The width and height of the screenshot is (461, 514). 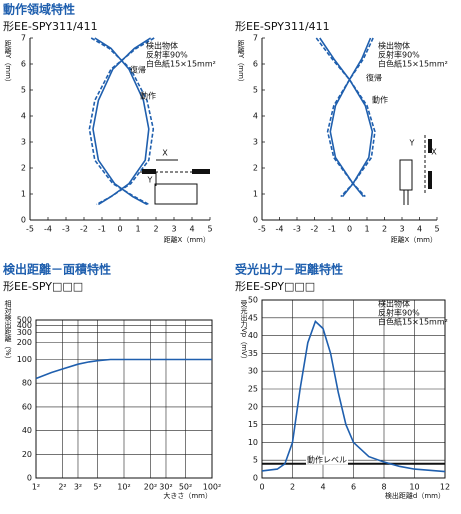 What do you see at coordinates (445, 487) in the screenshot?
I see `x-tick-label: 12` at bounding box center [445, 487].